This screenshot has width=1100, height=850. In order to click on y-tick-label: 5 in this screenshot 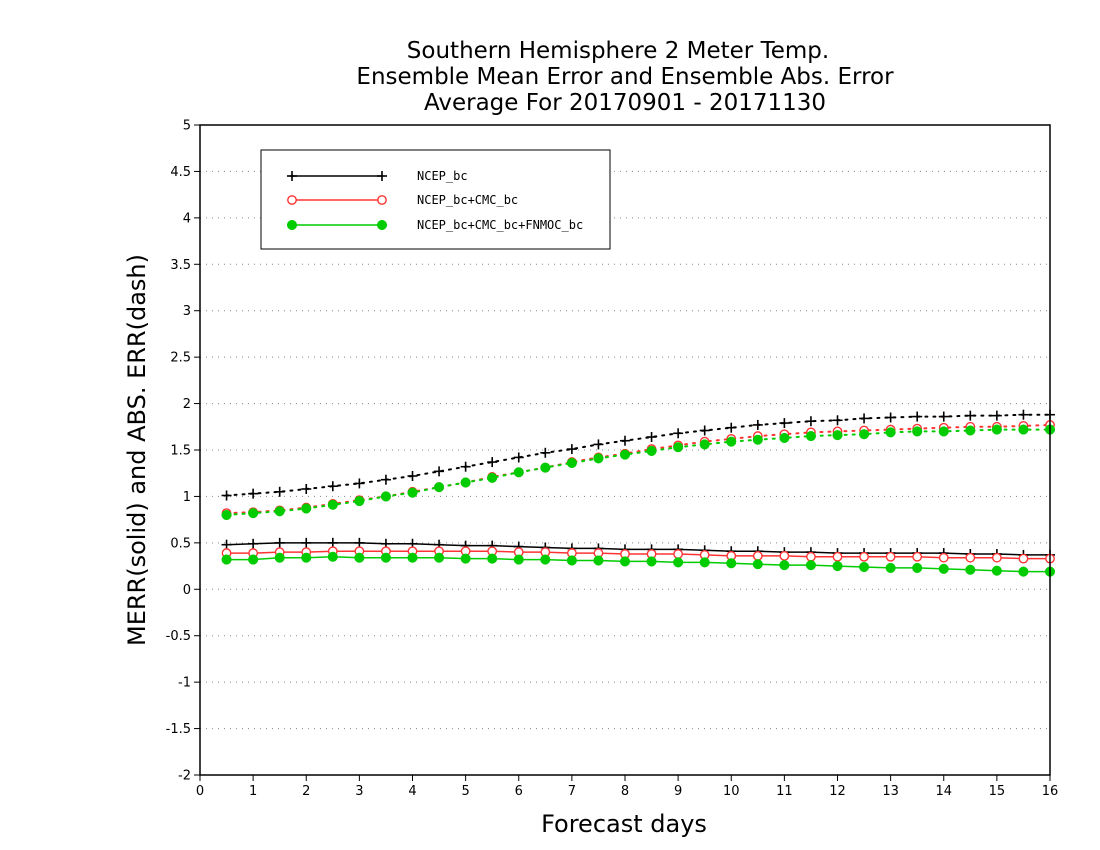, I will do `click(187, 126)`.